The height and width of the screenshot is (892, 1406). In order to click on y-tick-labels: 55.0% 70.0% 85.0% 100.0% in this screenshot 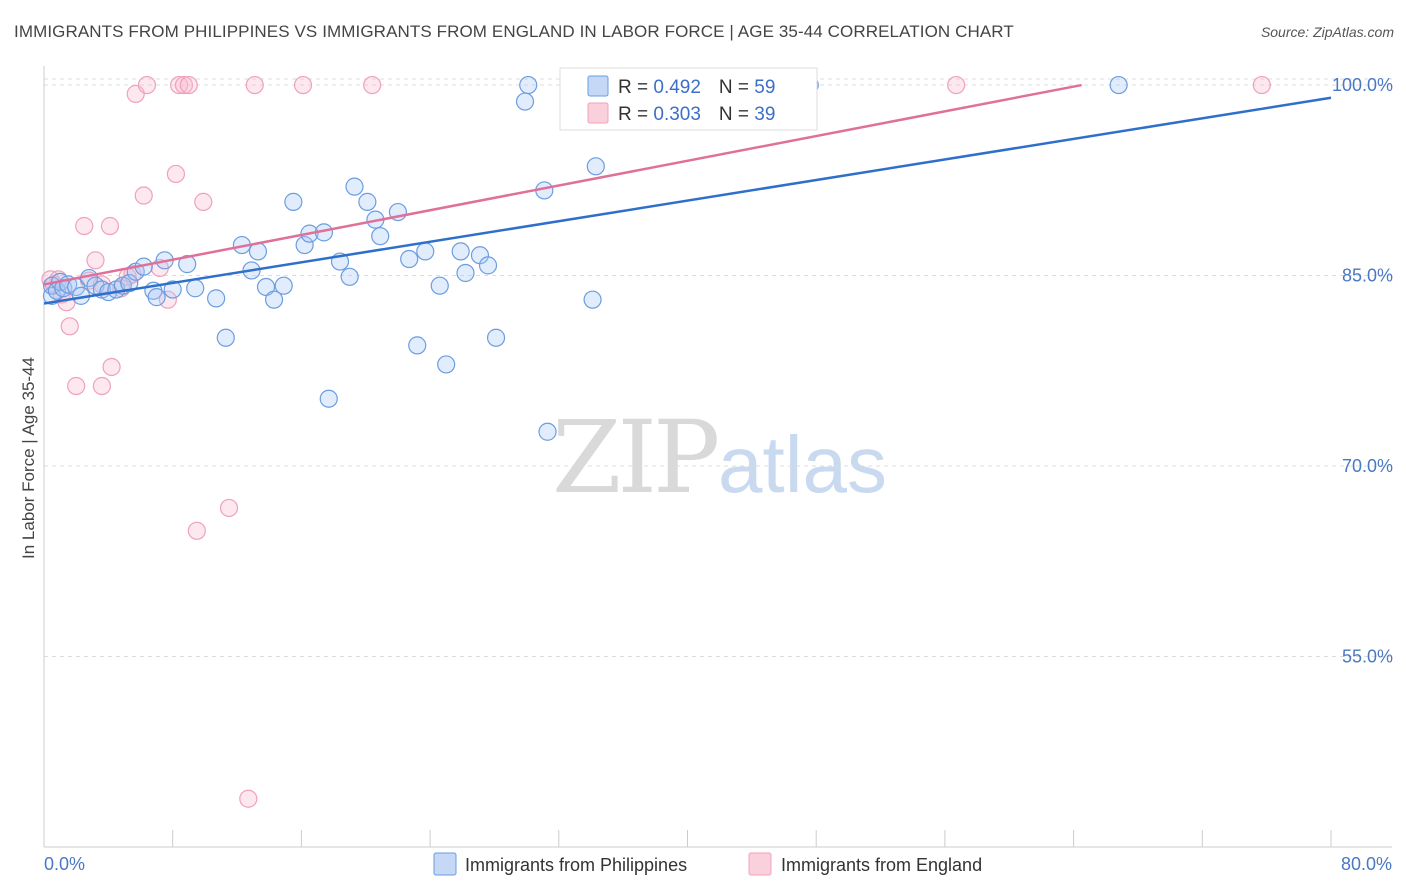, I will do `click(1362, 370)`.